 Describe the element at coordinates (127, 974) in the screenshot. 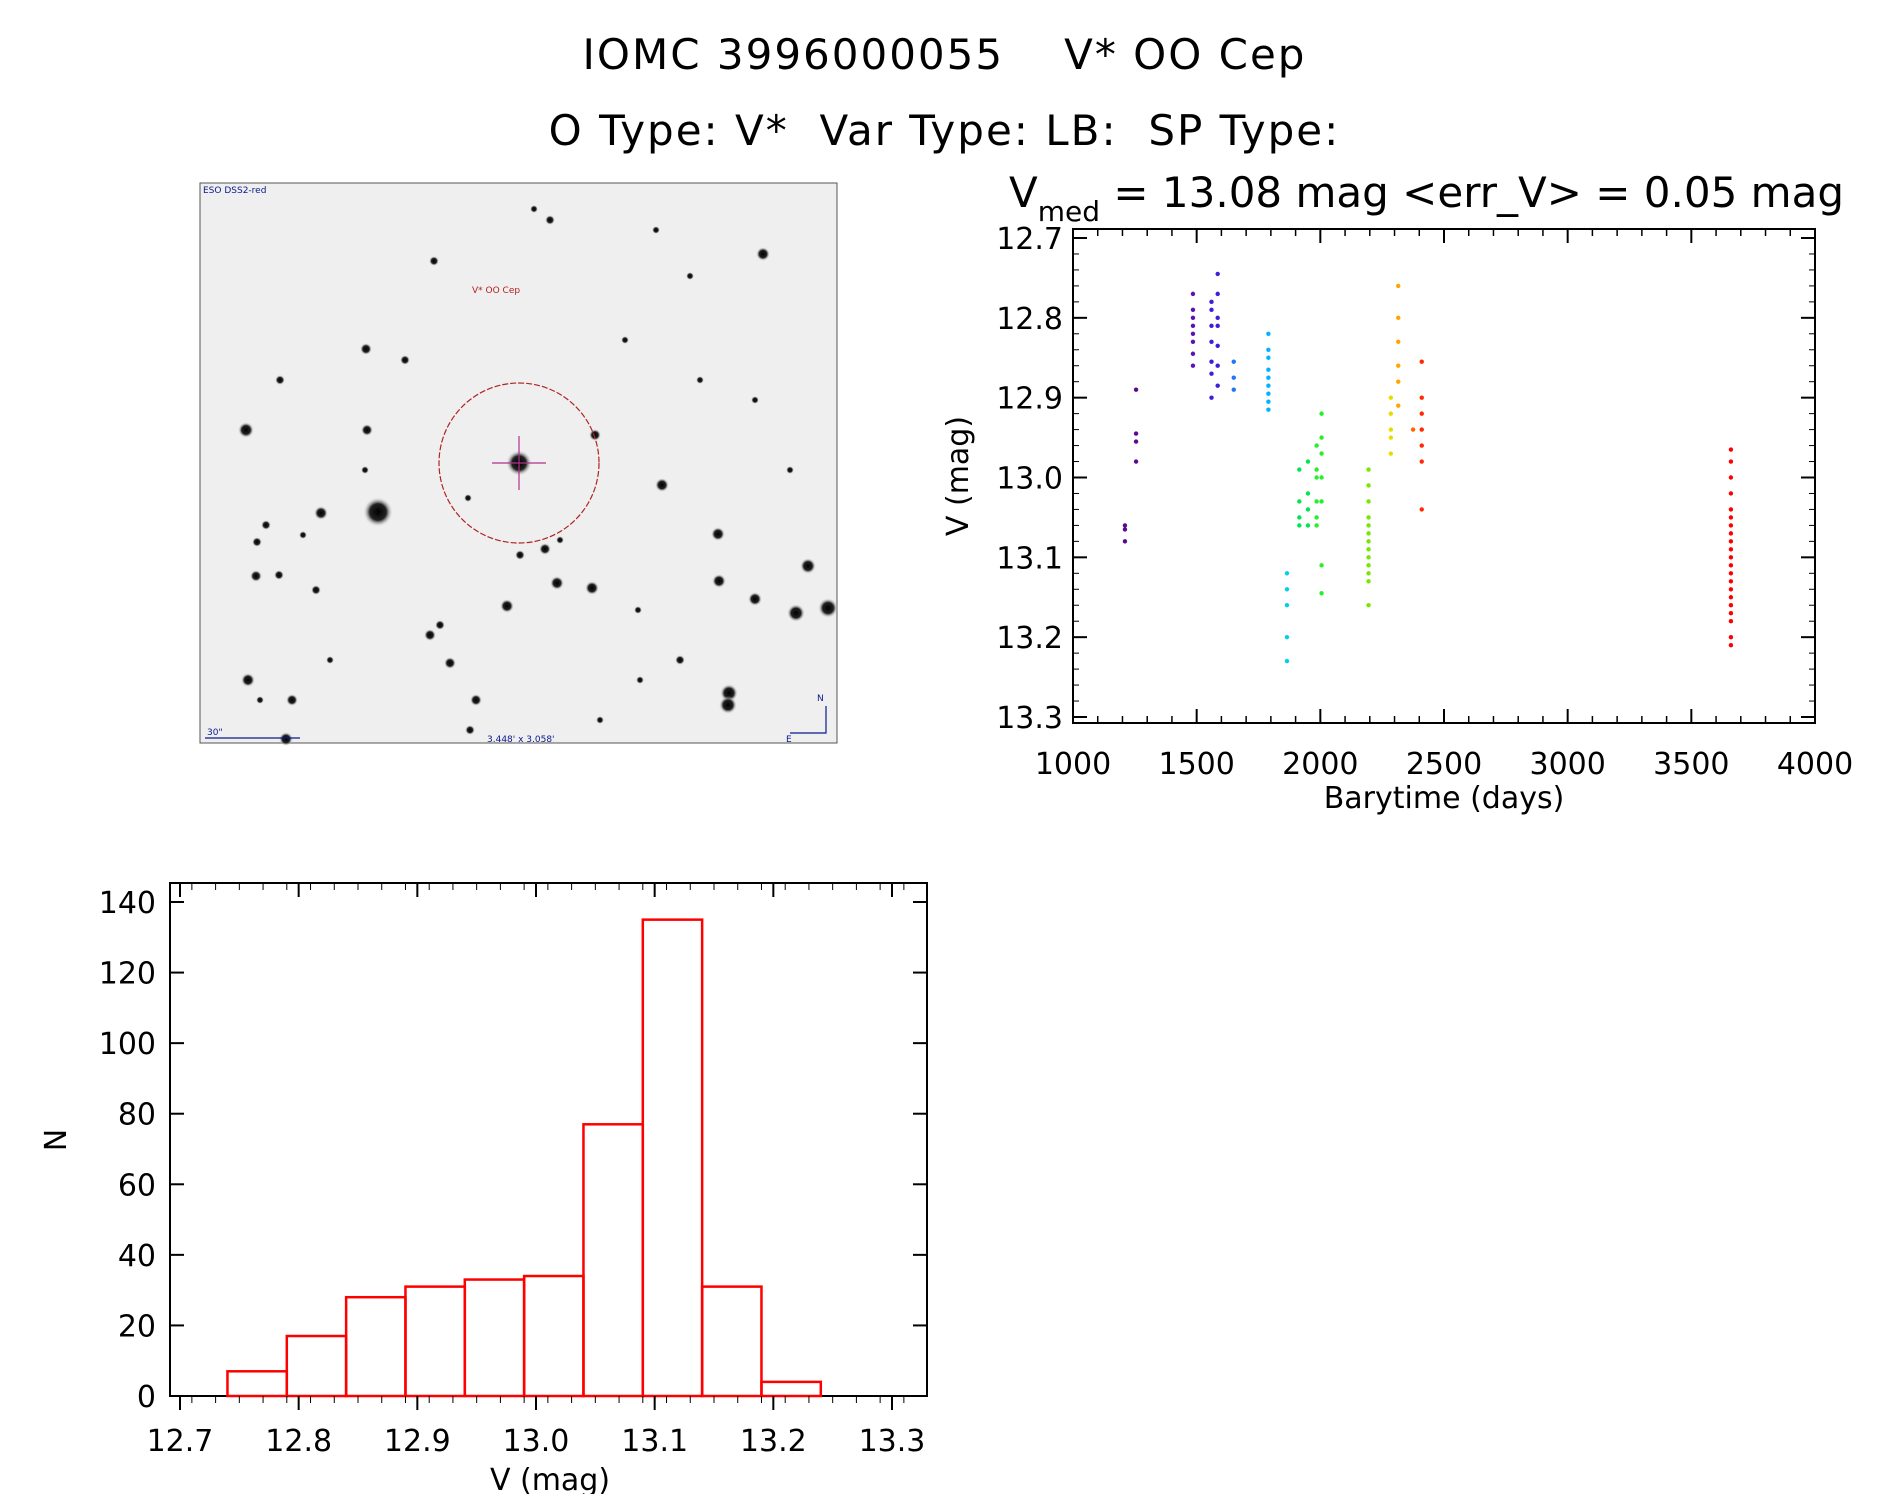

I see `hist-ytick-label: 120` at that location.